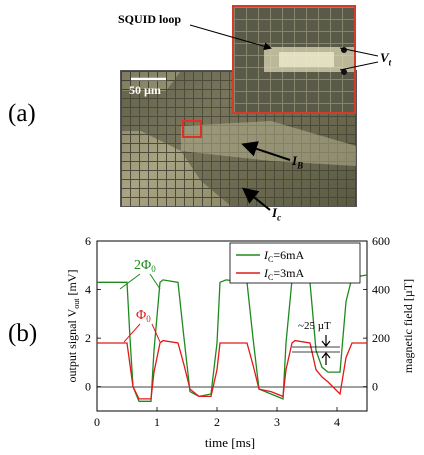 The width and height of the screenshot is (424, 455). I want to click on two-phi-arrow-left, so click(130, 281).